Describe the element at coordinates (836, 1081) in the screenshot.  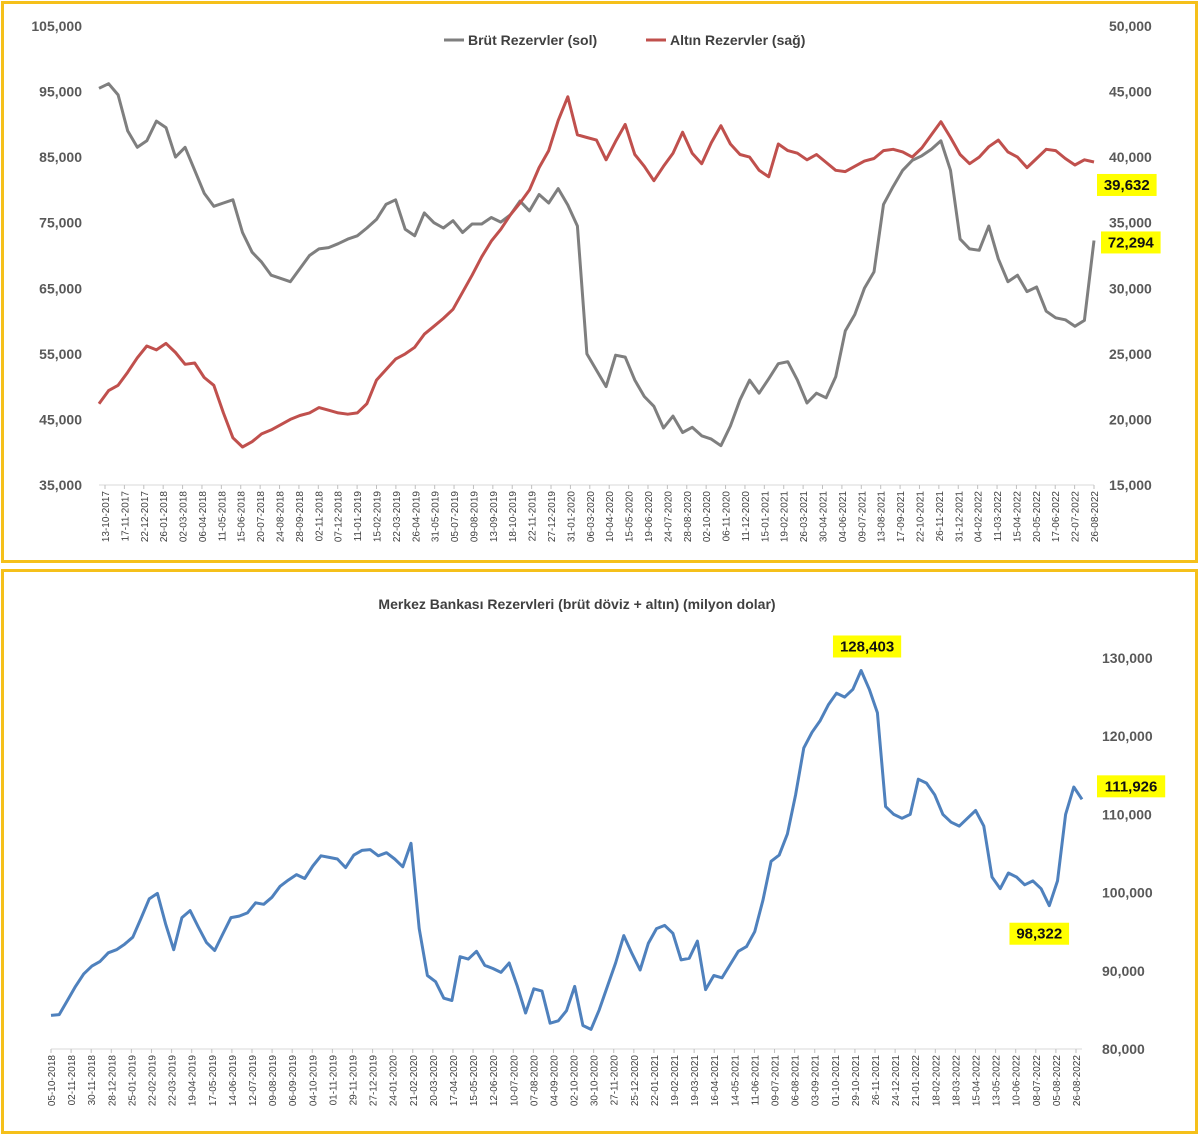
I see `x-tick-label: 01-10-2021` at that location.